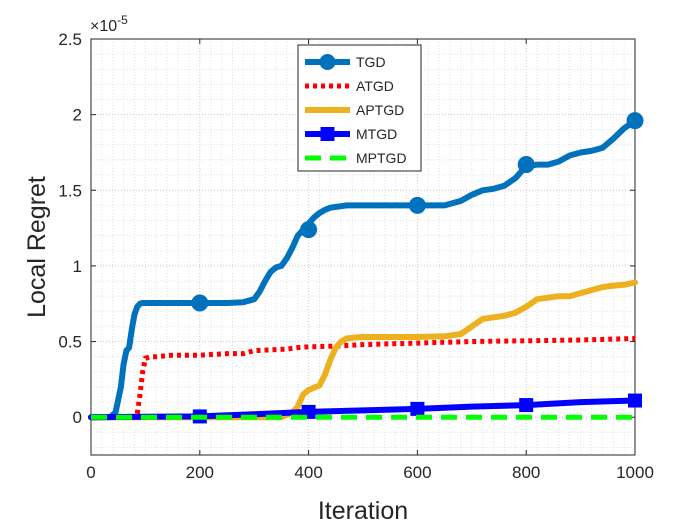  What do you see at coordinates (380, 110) in the screenshot?
I see `legend-label-aptgd: APTGD` at bounding box center [380, 110].